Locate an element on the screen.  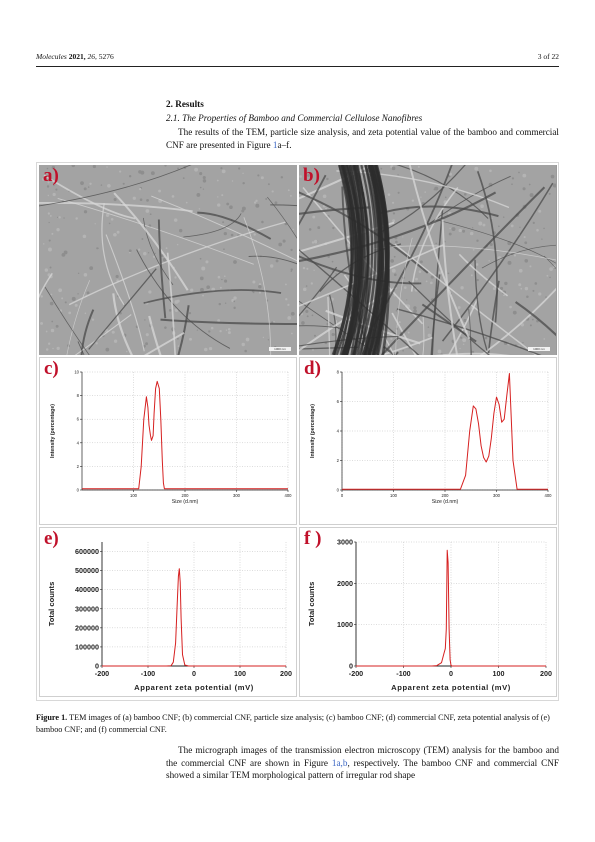
x-tick-label: -100 is located at coordinates (148, 673).